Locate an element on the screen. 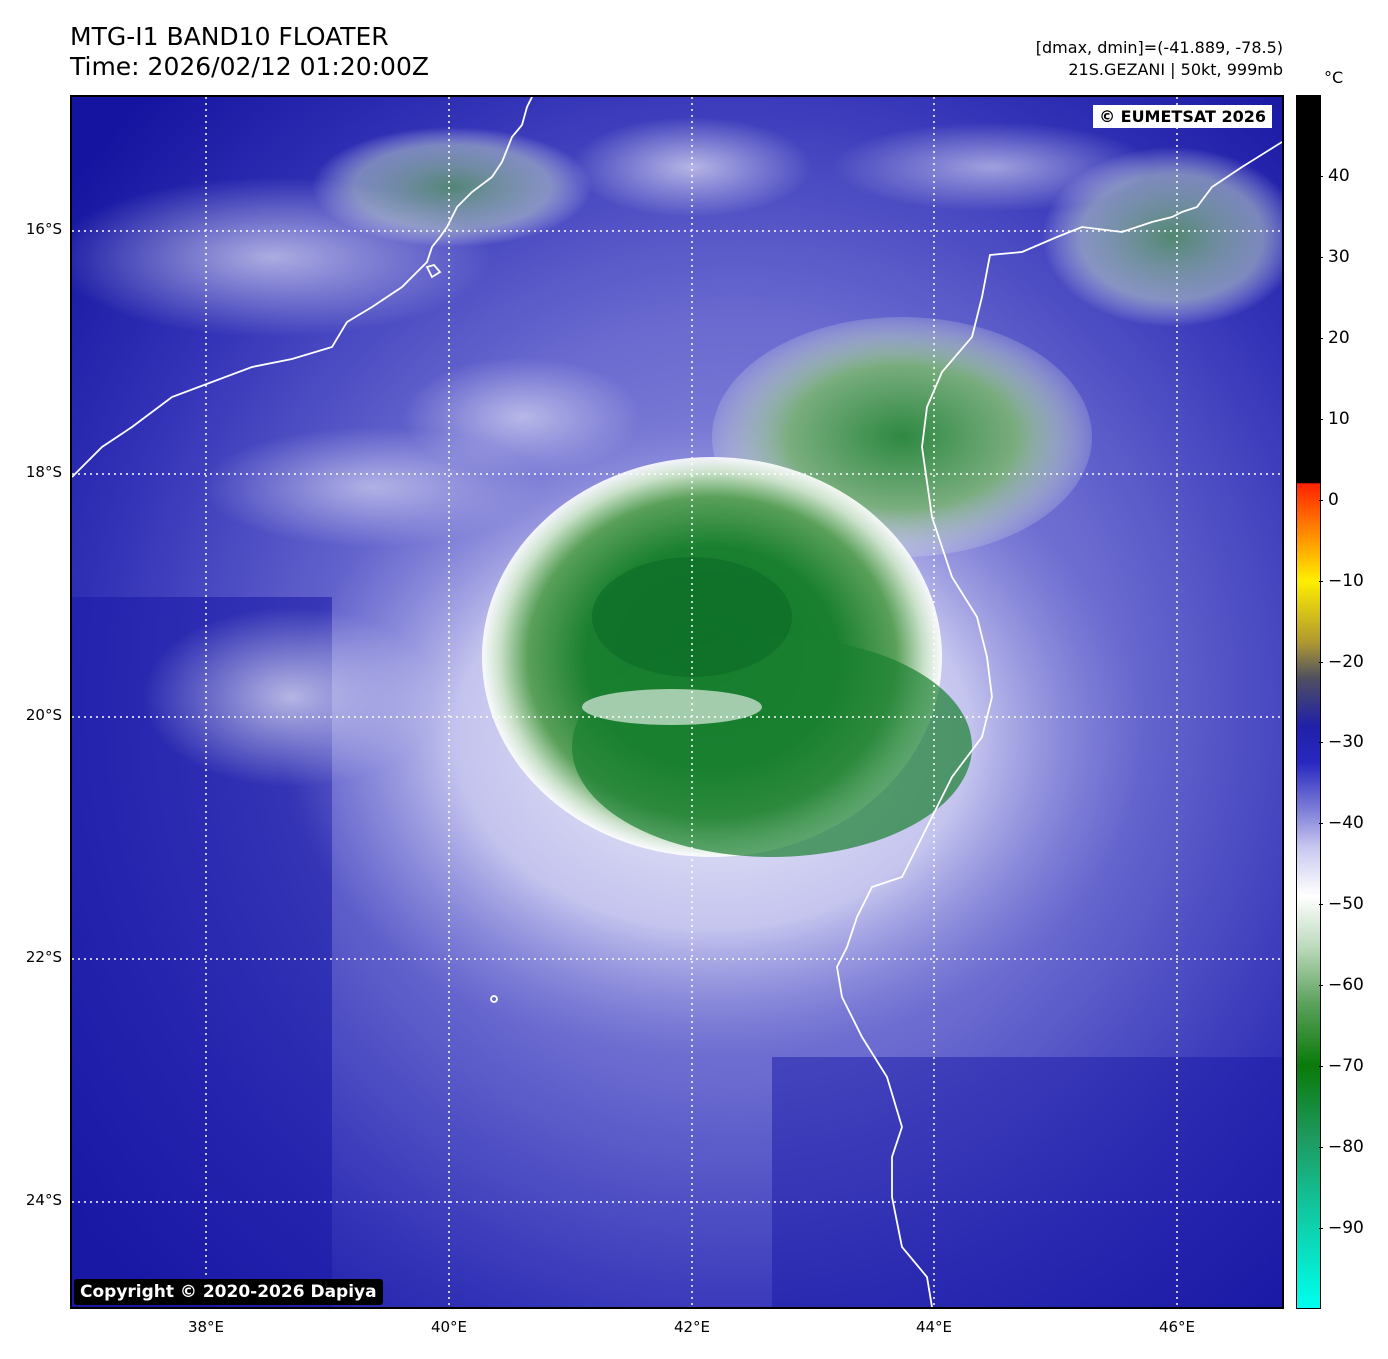 This screenshot has width=1388, height=1359. figure-title: MTG-I1 BAND10 FLOATER is located at coordinates (229, 36).